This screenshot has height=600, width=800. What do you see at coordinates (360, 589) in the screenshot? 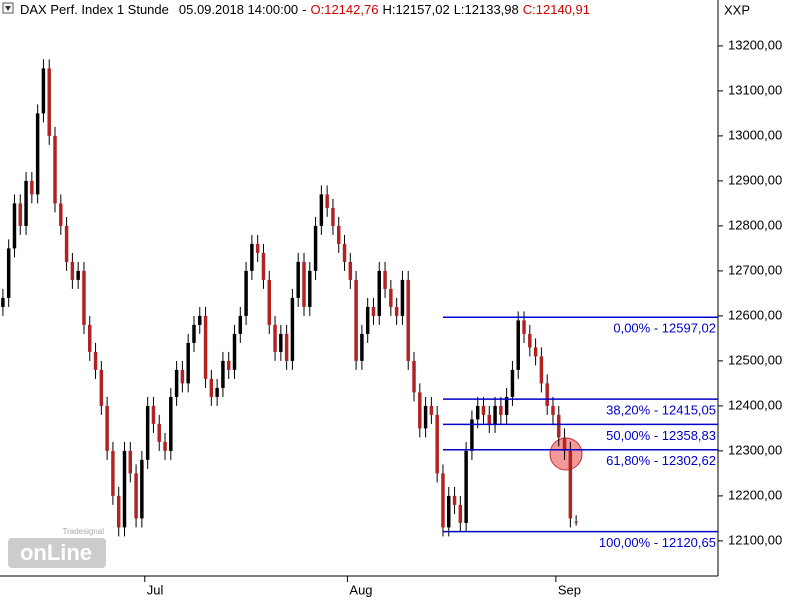
I see `x-tick-label: Aug` at bounding box center [360, 589].